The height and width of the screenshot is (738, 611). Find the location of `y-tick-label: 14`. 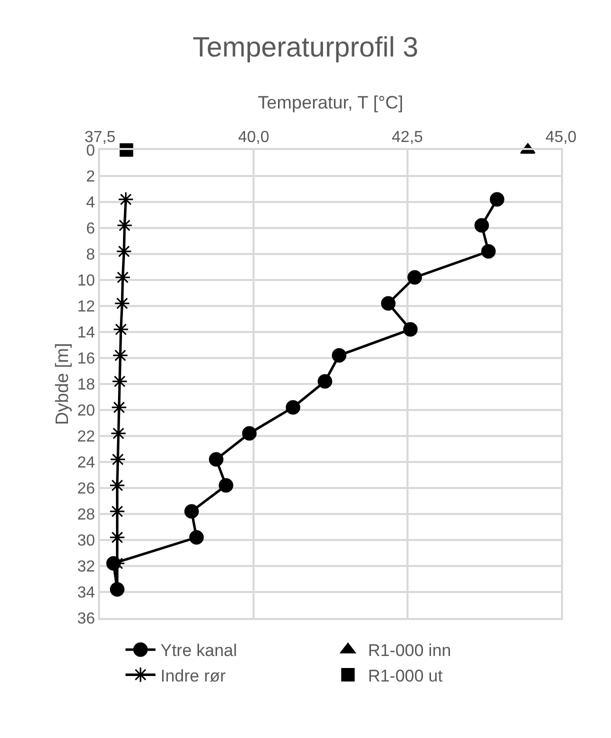

y-tick-label: 14 is located at coordinates (86, 333).